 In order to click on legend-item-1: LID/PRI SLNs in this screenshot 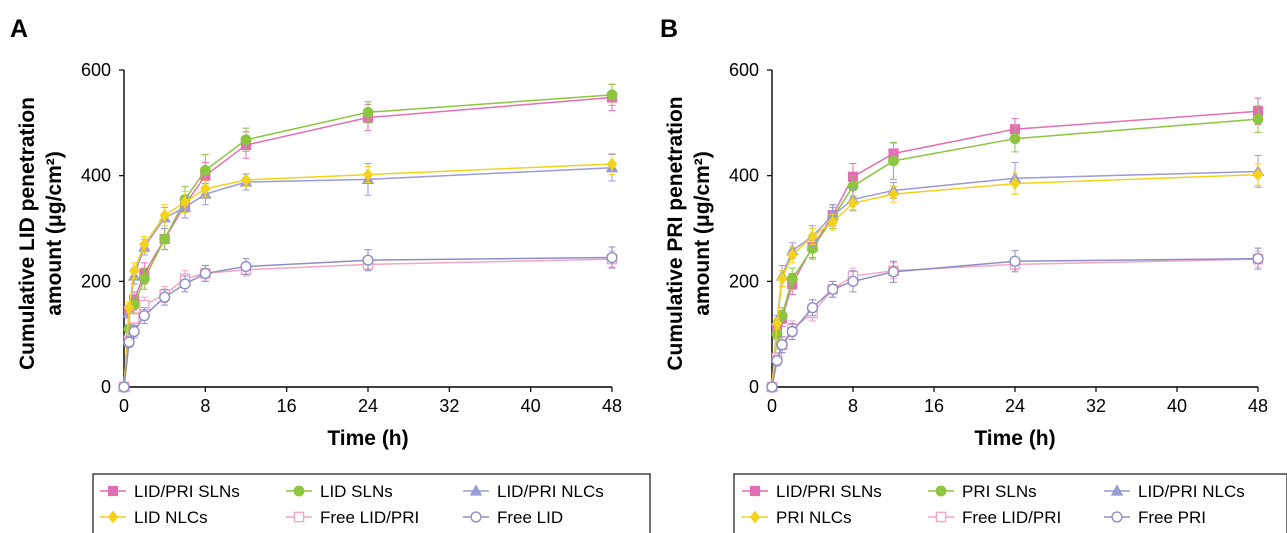, I will do `click(170, 491)`.